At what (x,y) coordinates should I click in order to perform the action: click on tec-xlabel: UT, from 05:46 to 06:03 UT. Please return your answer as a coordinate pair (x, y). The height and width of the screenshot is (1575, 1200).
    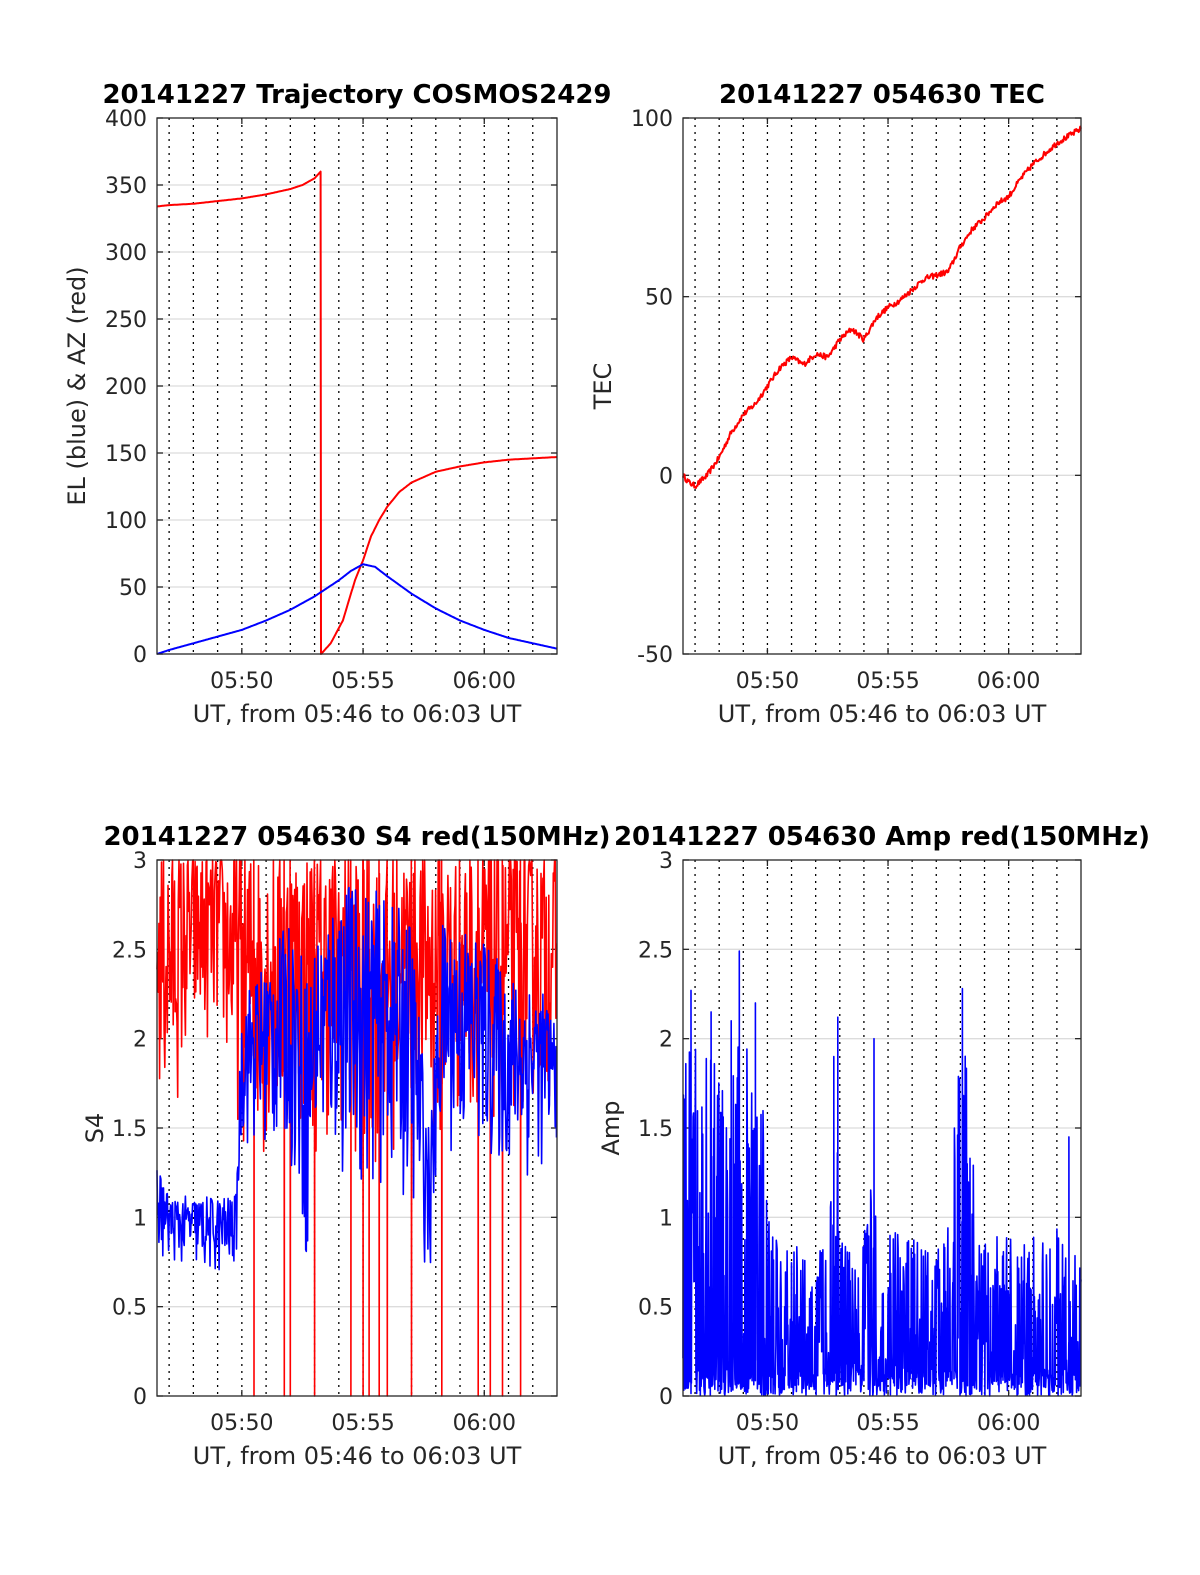
    Looking at the image, I should click on (882, 714).